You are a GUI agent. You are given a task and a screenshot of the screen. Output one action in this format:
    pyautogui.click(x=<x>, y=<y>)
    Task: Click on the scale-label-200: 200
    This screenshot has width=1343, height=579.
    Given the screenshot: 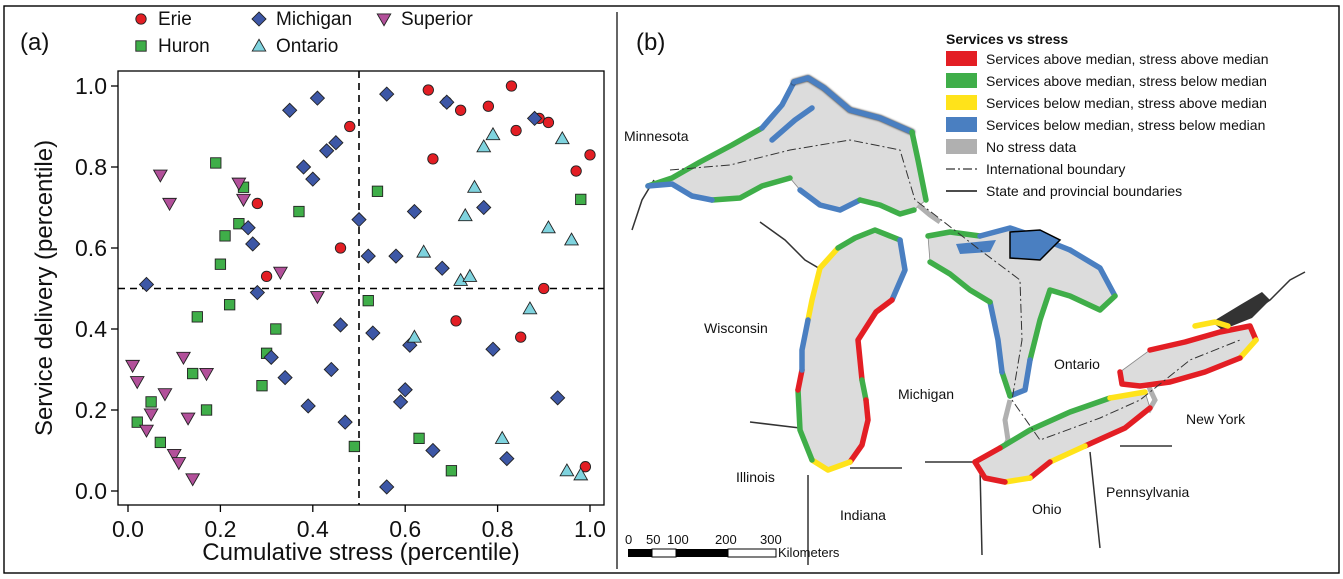 What is the action you would take?
    pyautogui.click(x=726, y=539)
    